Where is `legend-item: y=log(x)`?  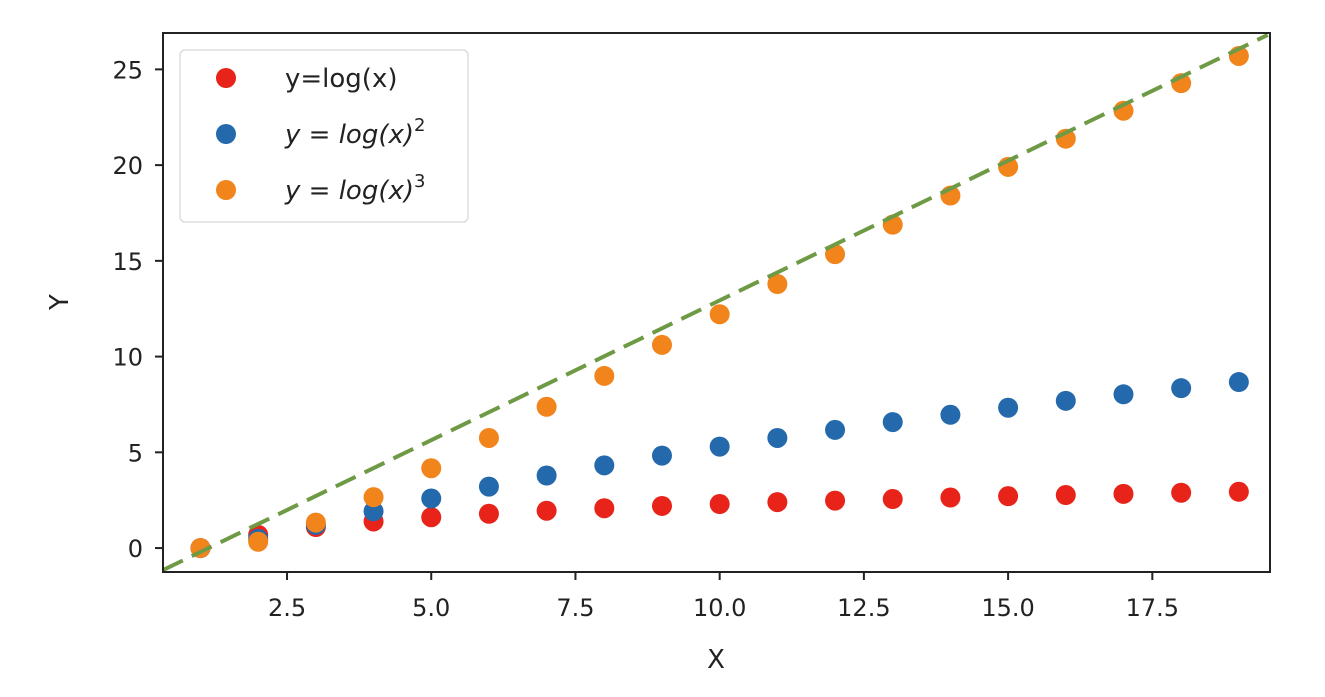
legend-item: y=log(x) is located at coordinates (306, 79).